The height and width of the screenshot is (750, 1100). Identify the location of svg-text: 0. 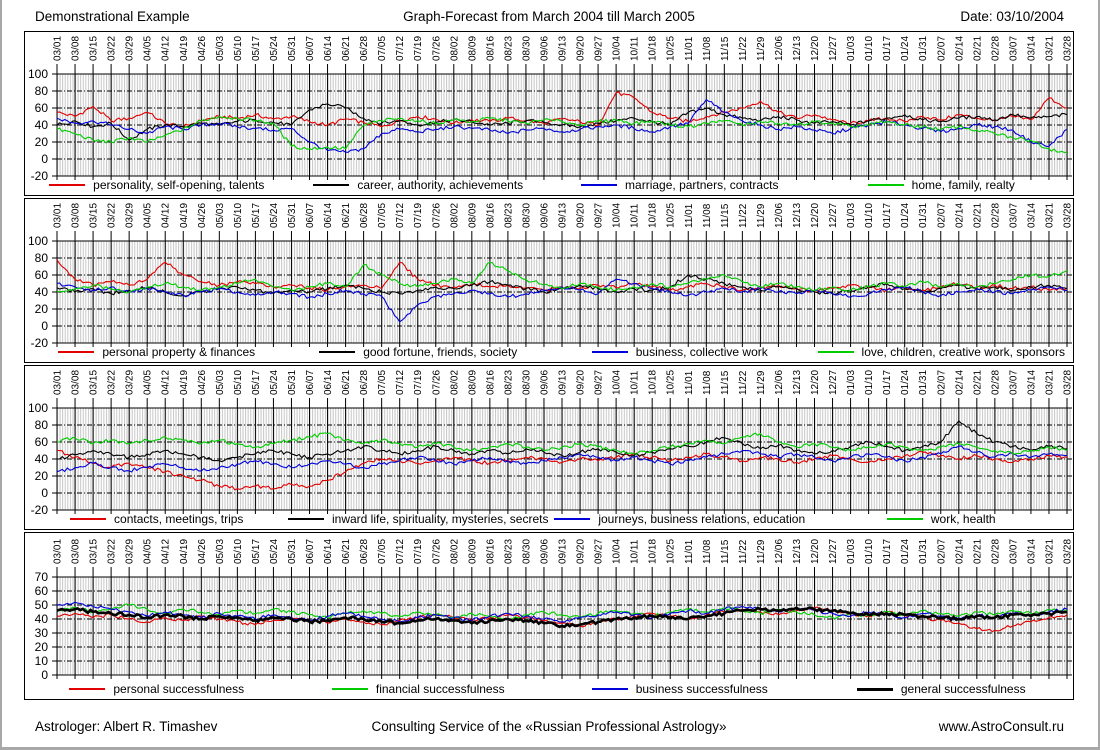
(44, 493).